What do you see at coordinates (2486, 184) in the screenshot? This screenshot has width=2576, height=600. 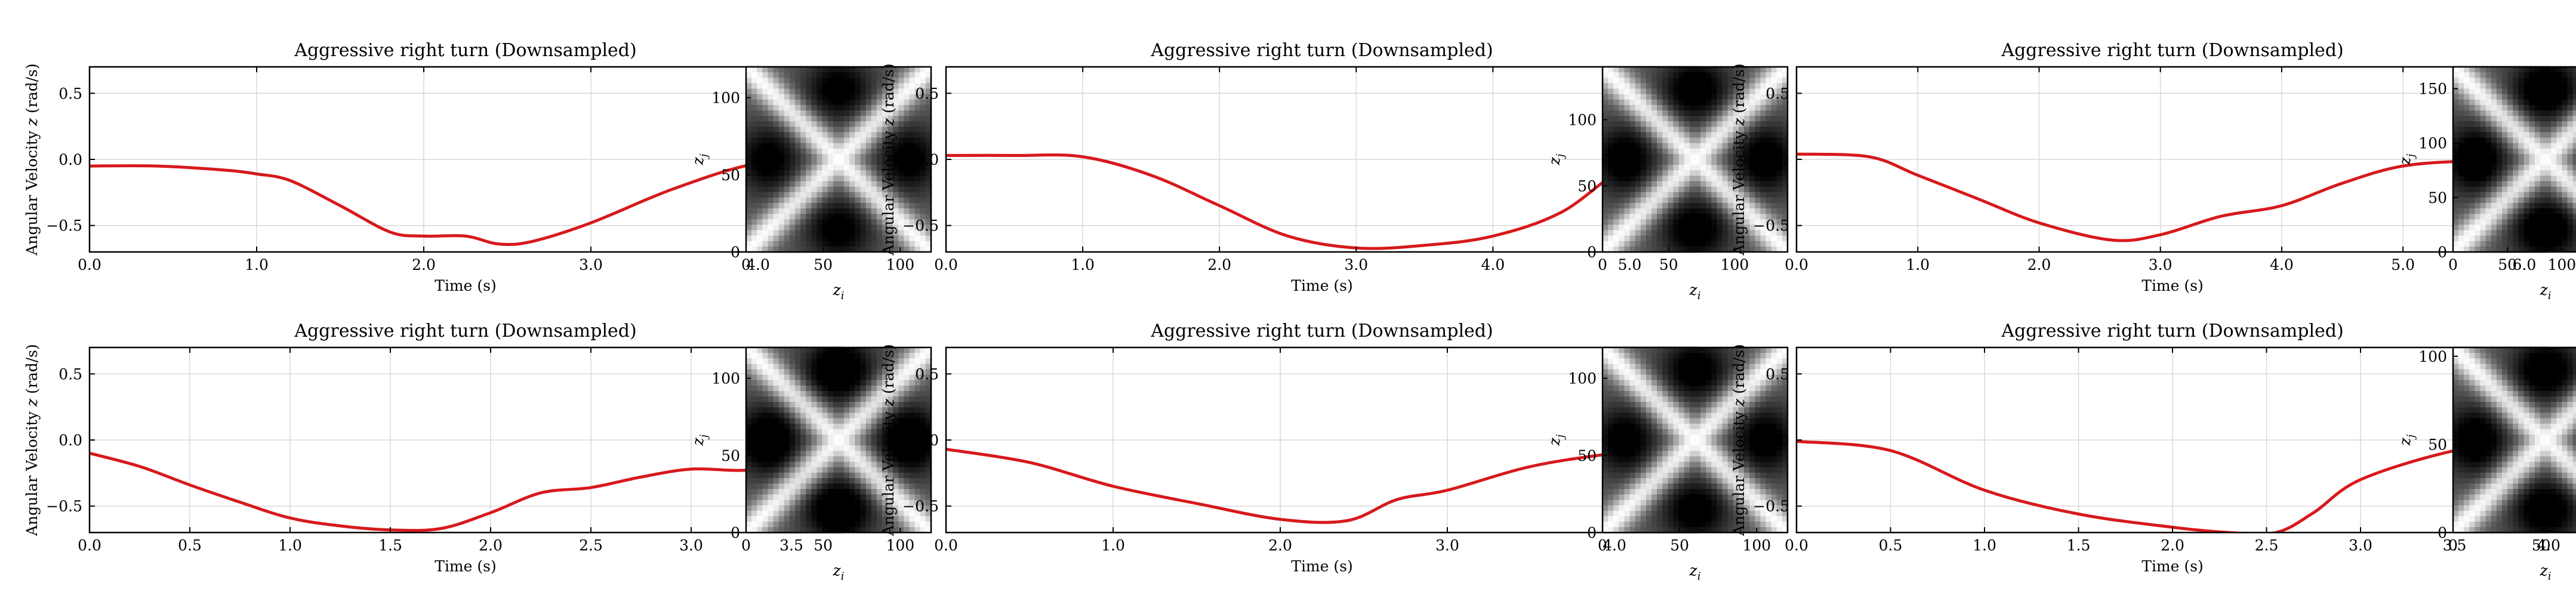 I see `heatmap-panel-3: 005050100100150150zizjz_iz_j` at bounding box center [2486, 184].